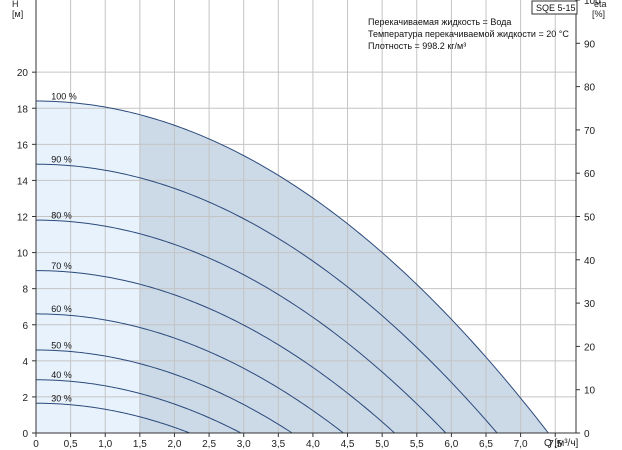  Describe the element at coordinates (23, 145) in the screenshot. I see `h-tick-label: 16` at that location.